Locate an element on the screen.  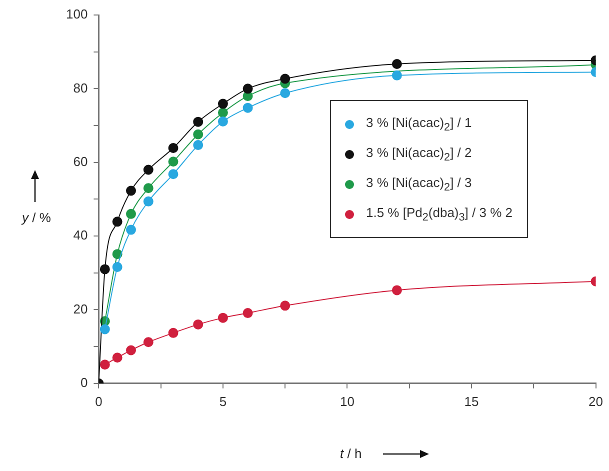
y-tick-label: 20 is located at coordinates (80, 308).